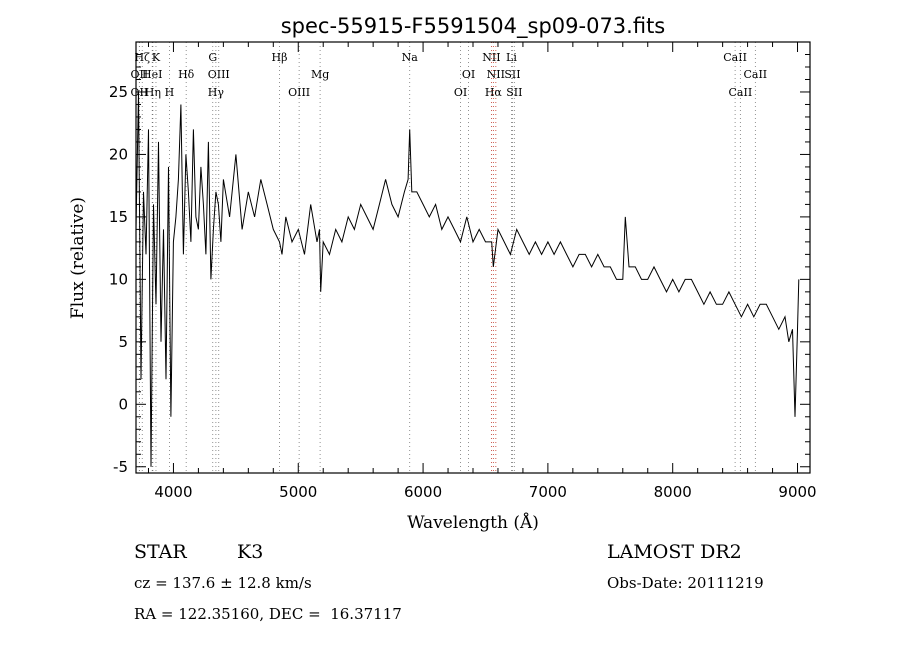 This screenshot has width=900, height=650. What do you see at coordinates (153, 92) in the screenshot?
I see `line-label-18: Hη` at bounding box center [153, 92].